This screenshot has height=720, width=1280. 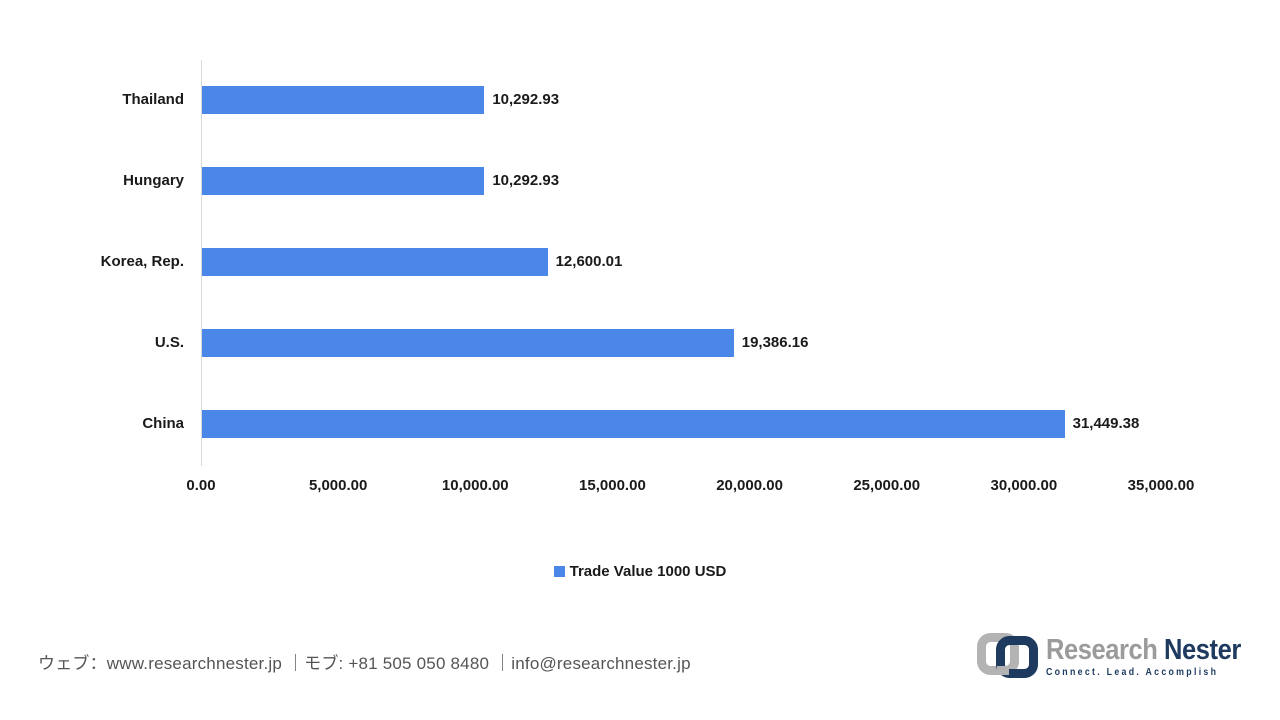 I want to click on category-label: Thailand, so click(x=153, y=99).